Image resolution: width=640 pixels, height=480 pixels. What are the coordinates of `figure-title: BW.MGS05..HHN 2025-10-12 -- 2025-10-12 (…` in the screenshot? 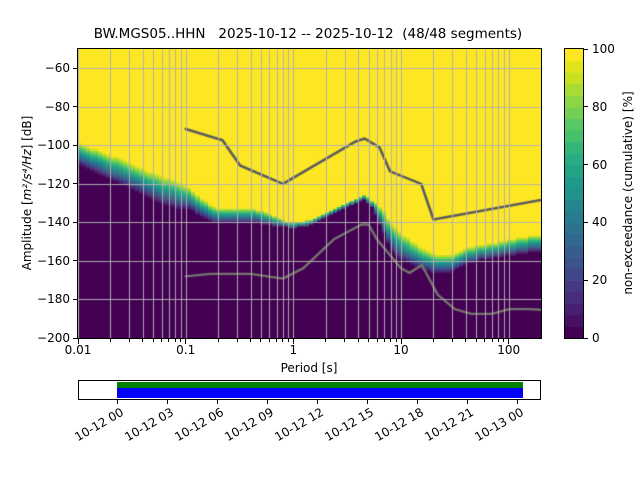 It's located at (308, 34).